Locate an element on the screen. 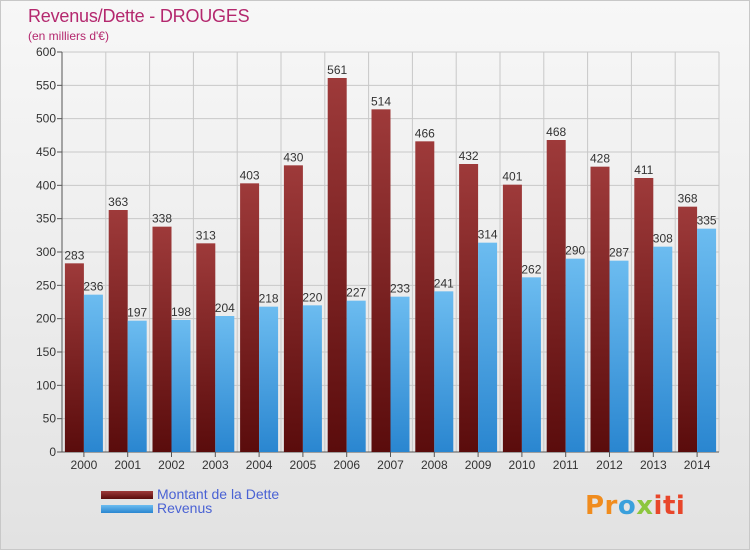  y-tick-label: 300 is located at coordinates (46, 252).